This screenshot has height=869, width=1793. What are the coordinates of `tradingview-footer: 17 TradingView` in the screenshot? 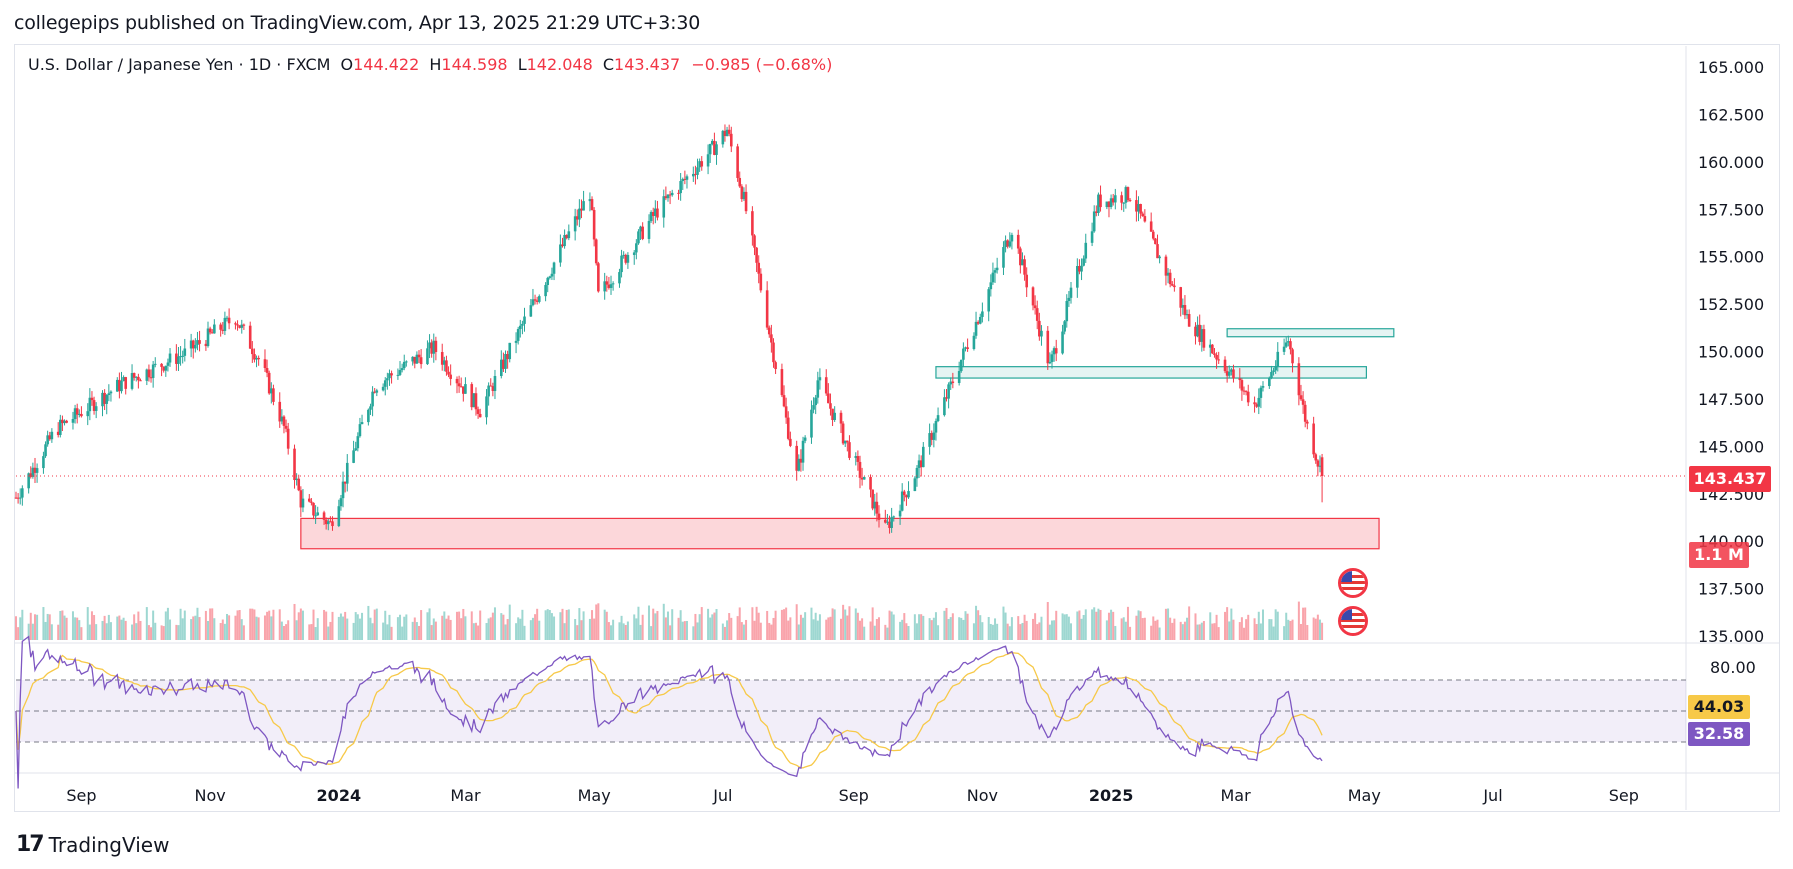 It's located at (92, 844).